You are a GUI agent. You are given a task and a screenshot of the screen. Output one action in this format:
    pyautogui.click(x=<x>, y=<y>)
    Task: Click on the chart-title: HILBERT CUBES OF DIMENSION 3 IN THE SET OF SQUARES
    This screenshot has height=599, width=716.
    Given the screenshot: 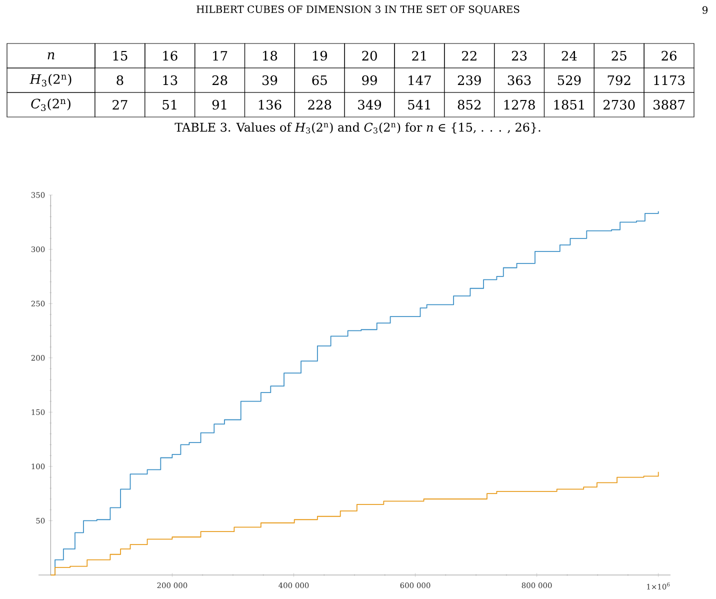 What is the action you would take?
    pyautogui.click(x=358, y=9)
    